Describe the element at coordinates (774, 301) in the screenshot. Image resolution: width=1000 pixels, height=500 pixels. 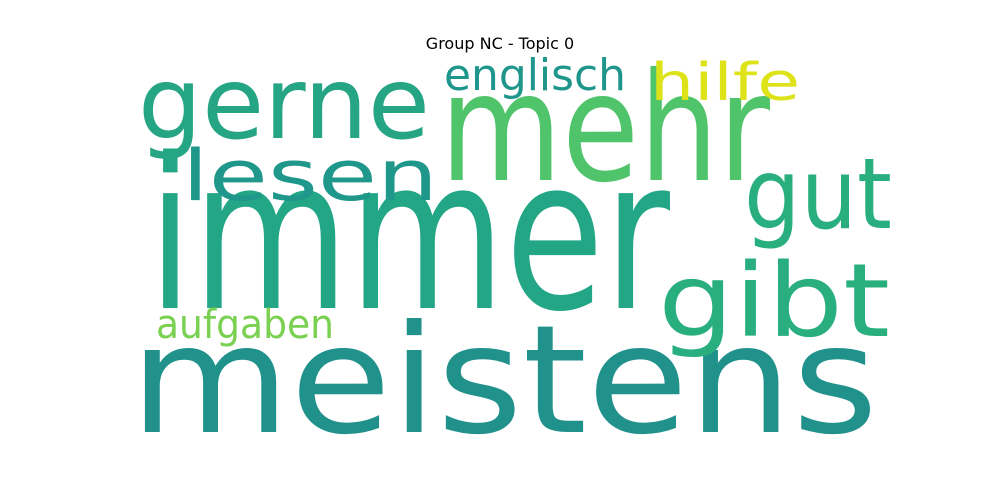
I see `word-gibt: gibt` at that location.